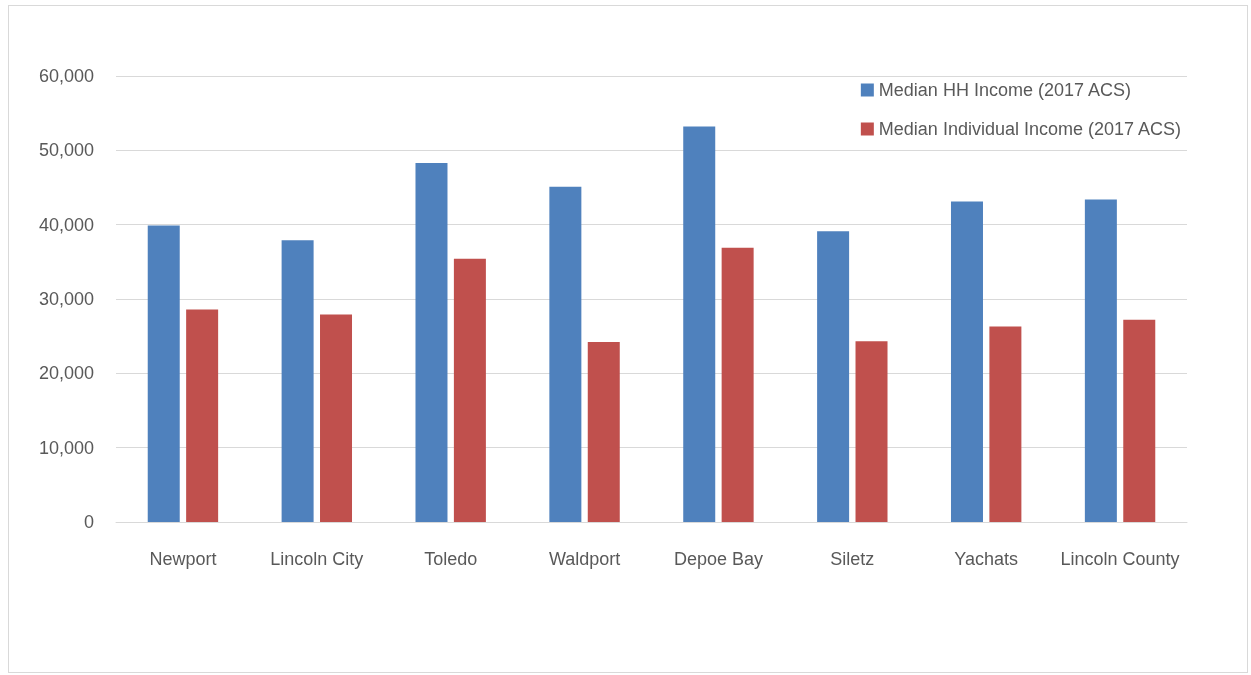  Describe the element at coordinates (317, 558) in the screenshot. I see `x-tick-label: Lincoln City` at that location.